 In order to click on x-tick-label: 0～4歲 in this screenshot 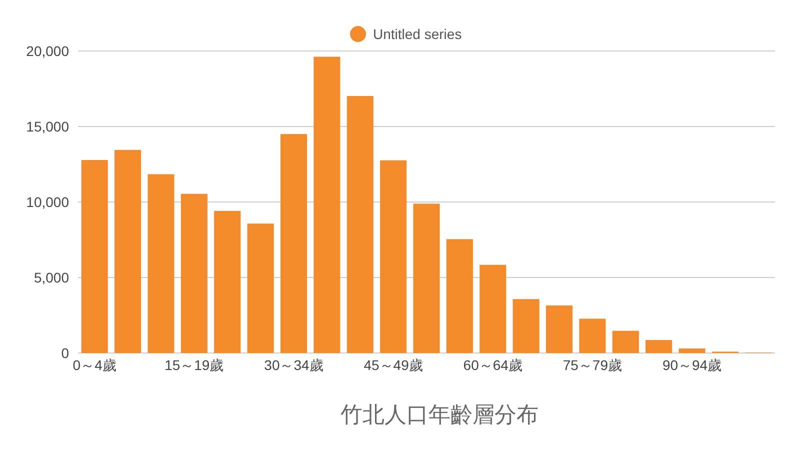, I will do `click(94, 365)`.